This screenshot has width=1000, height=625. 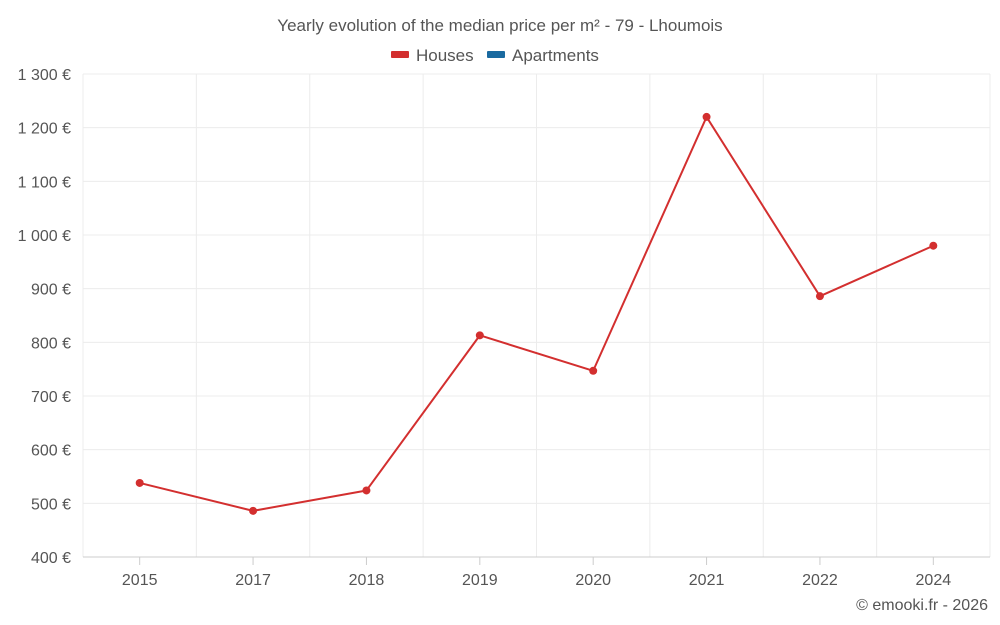 I want to click on x-axis-labels: 2015 2017 2018 2019 2020 2021 2022 2024, so click(x=536, y=573).